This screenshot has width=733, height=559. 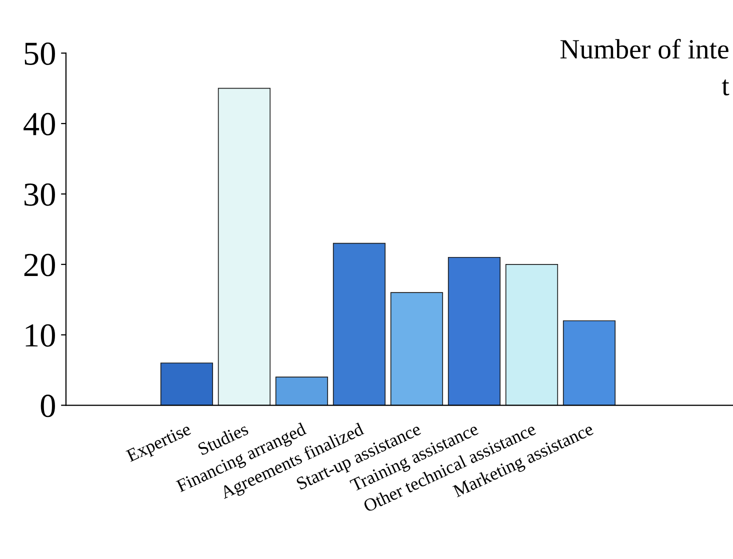 I want to click on chart-title: Number of inte t, so click(x=645, y=67).